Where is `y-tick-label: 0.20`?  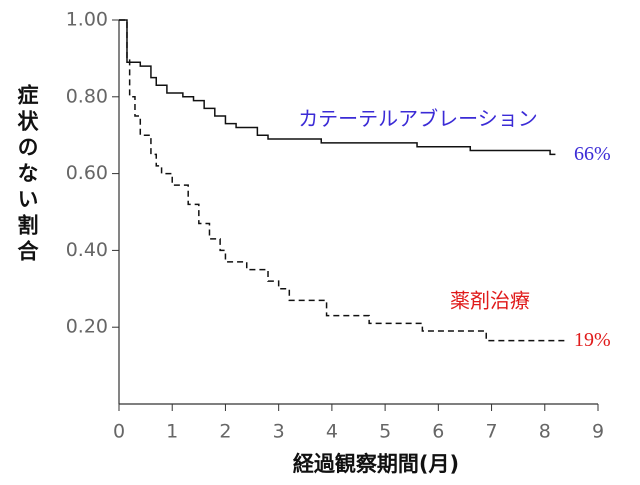 y-tick-label: 0.20 is located at coordinates (87, 327).